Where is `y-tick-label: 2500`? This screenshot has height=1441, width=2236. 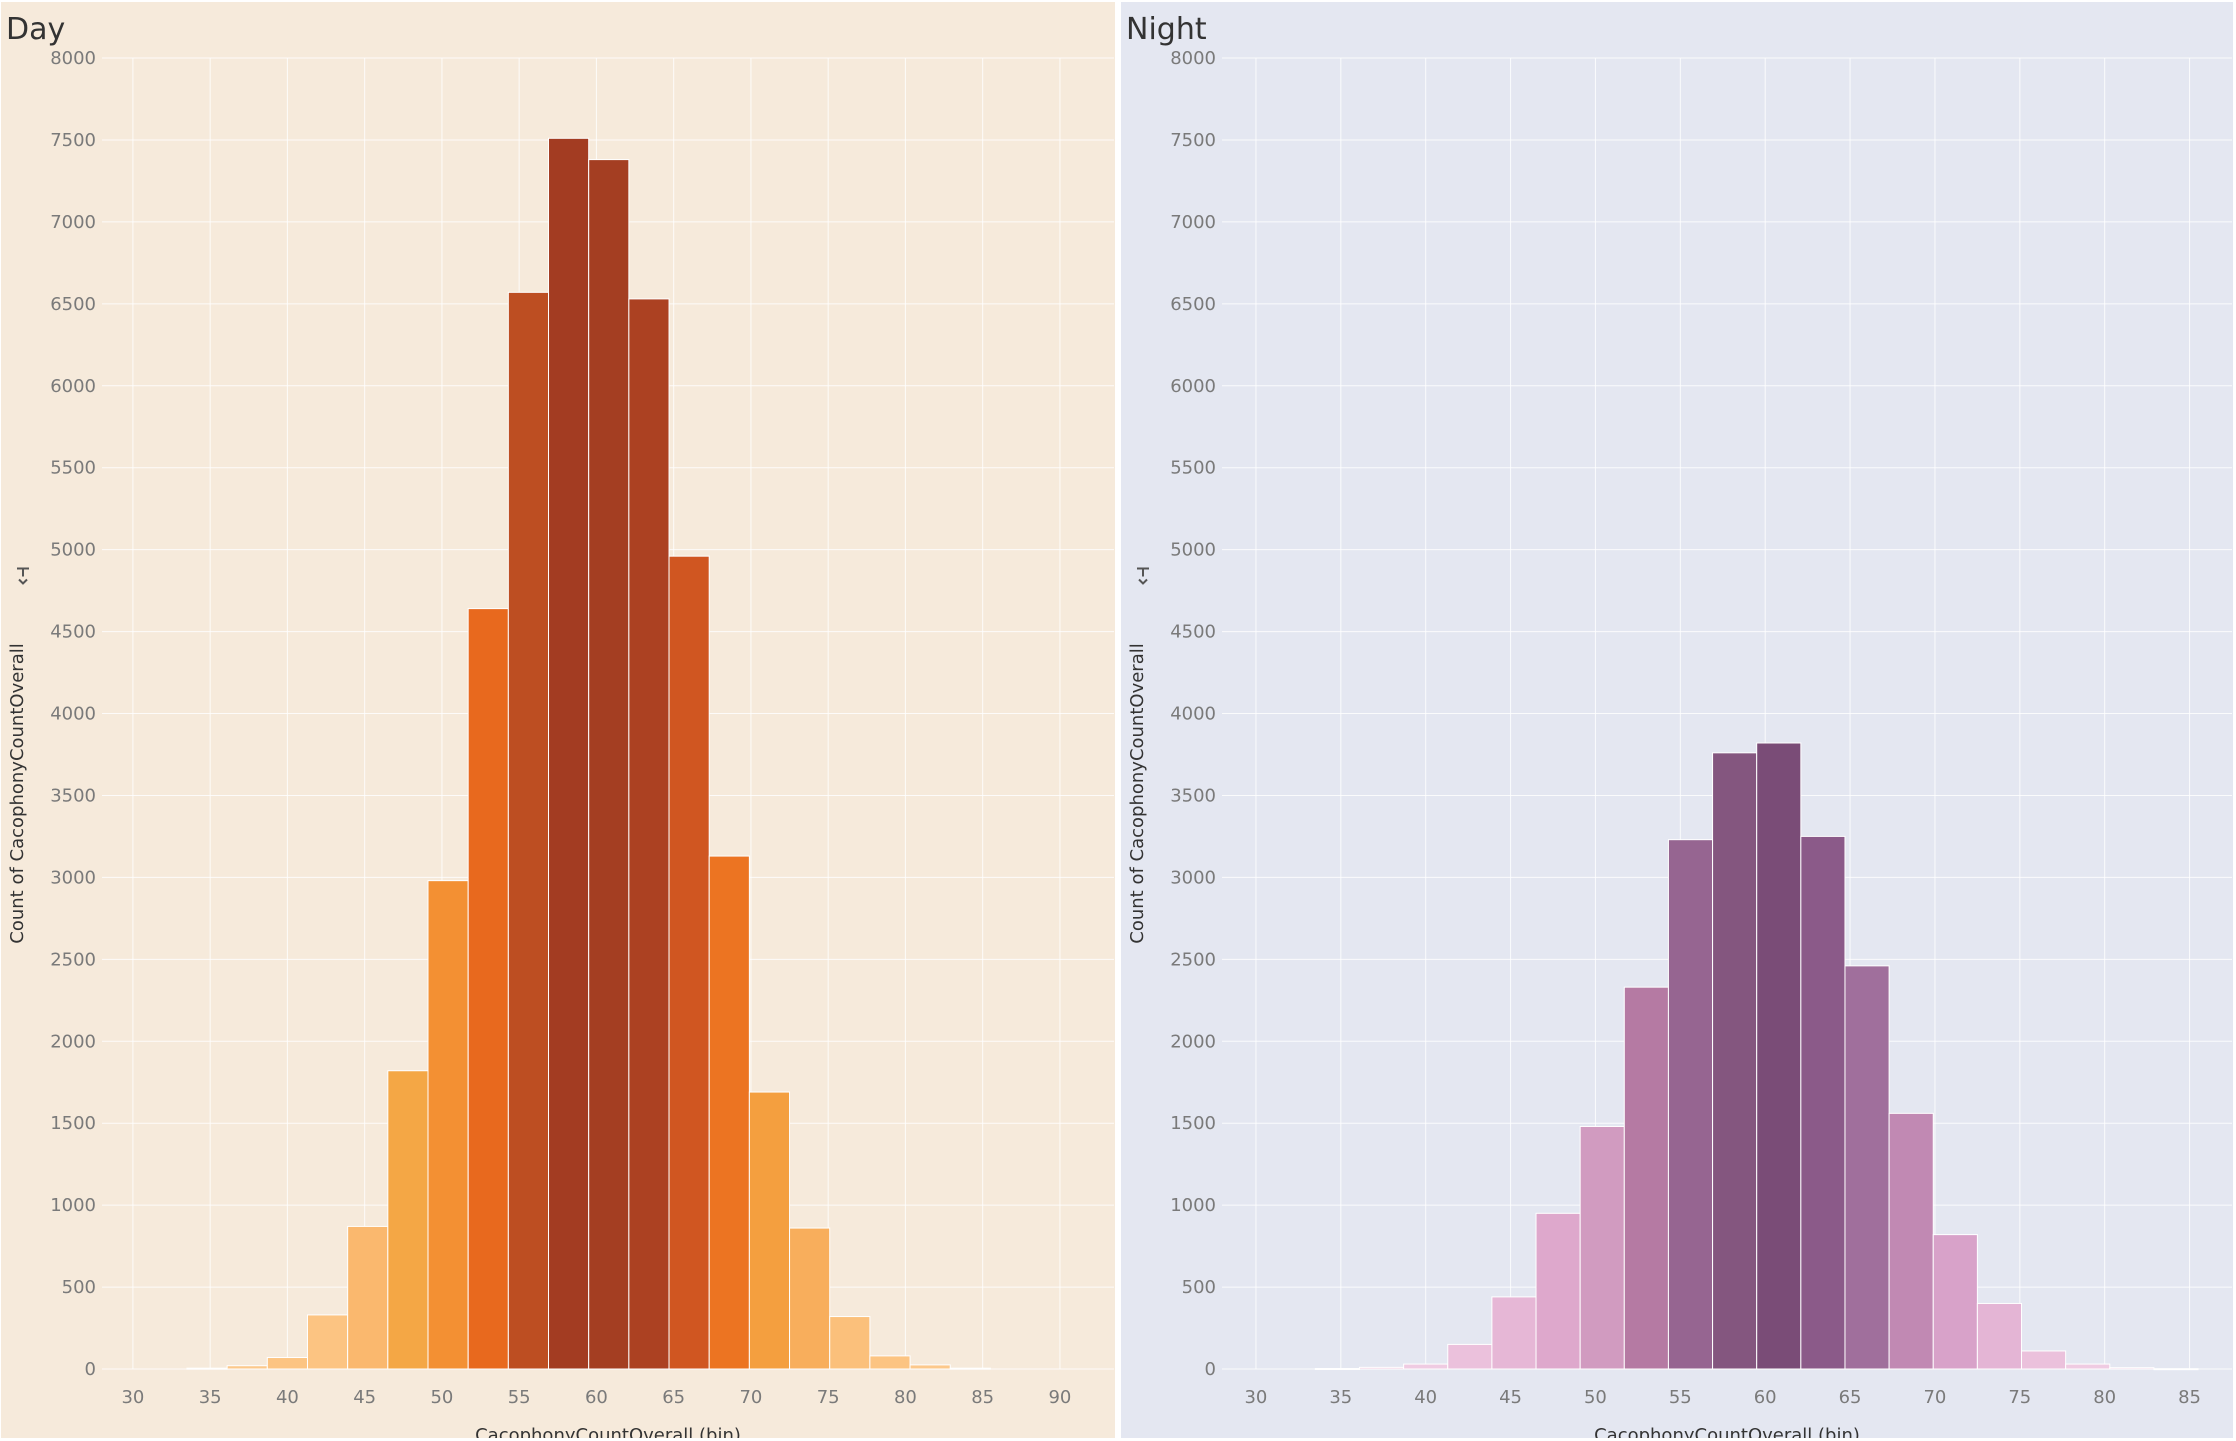
y-tick-label: 2500 is located at coordinates (73, 959).